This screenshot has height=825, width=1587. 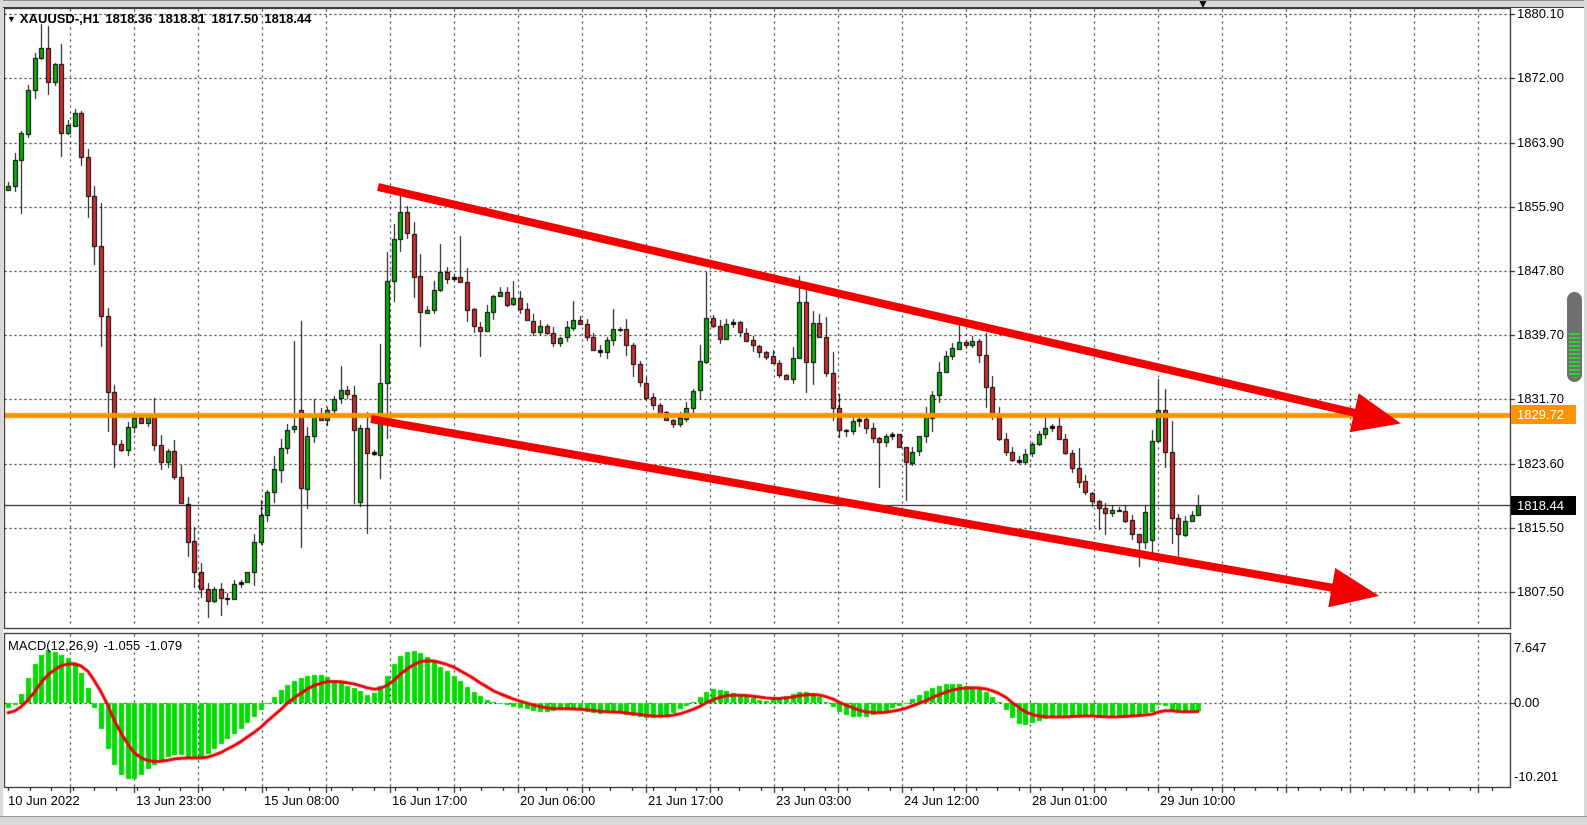 I want to click on price-tick-label: 1863.90, so click(x=1540, y=142).